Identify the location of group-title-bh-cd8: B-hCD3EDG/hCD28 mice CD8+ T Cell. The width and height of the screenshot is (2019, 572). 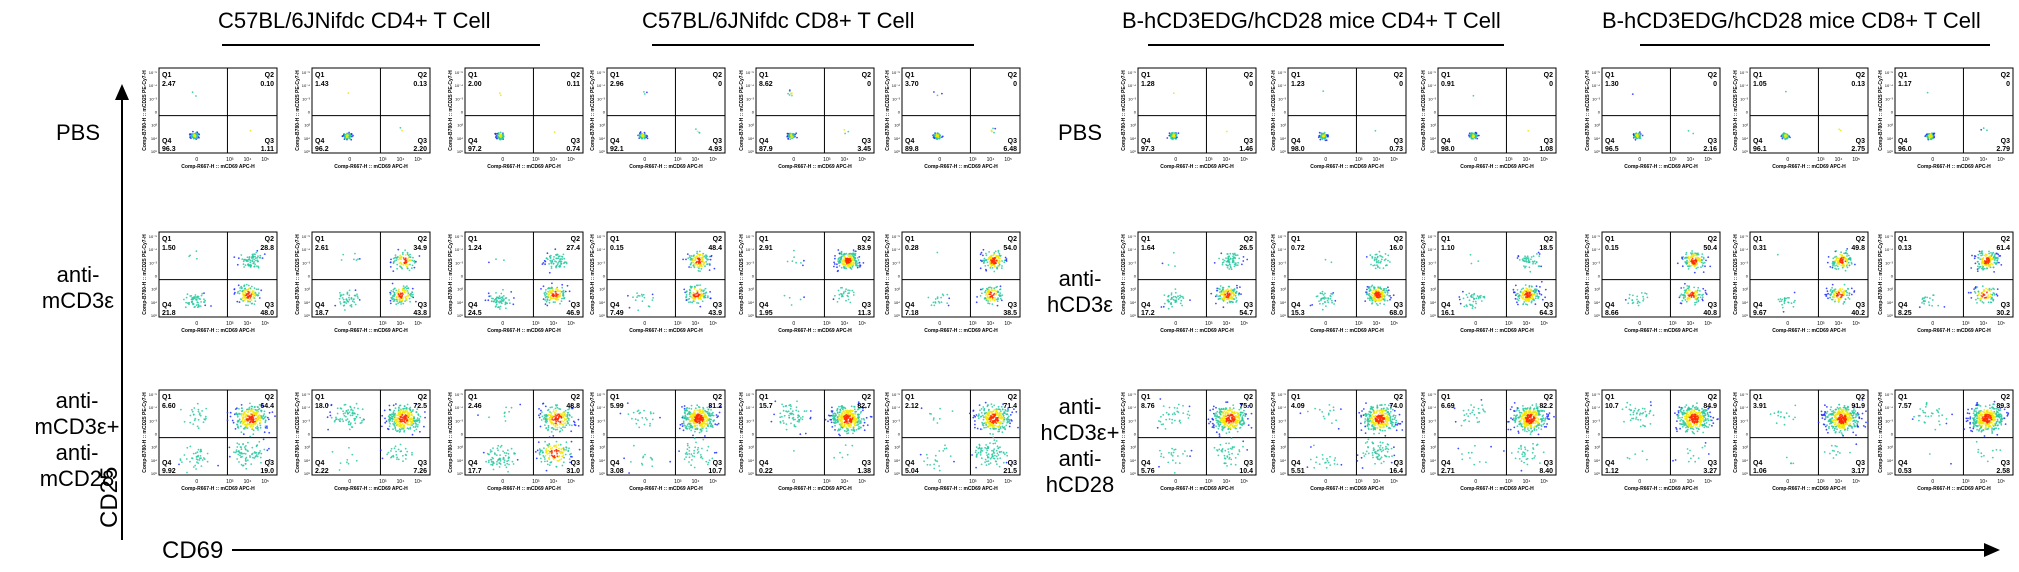
(1791, 20).